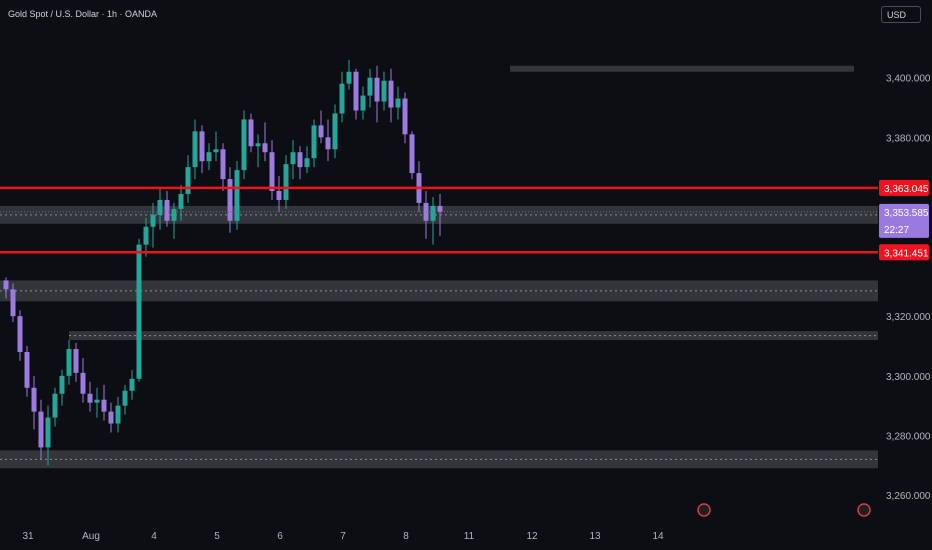  What do you see at coordinates (217, 536) in the screenshot?
I see `x-tick-label: 5` at bounding box center [217, 536].